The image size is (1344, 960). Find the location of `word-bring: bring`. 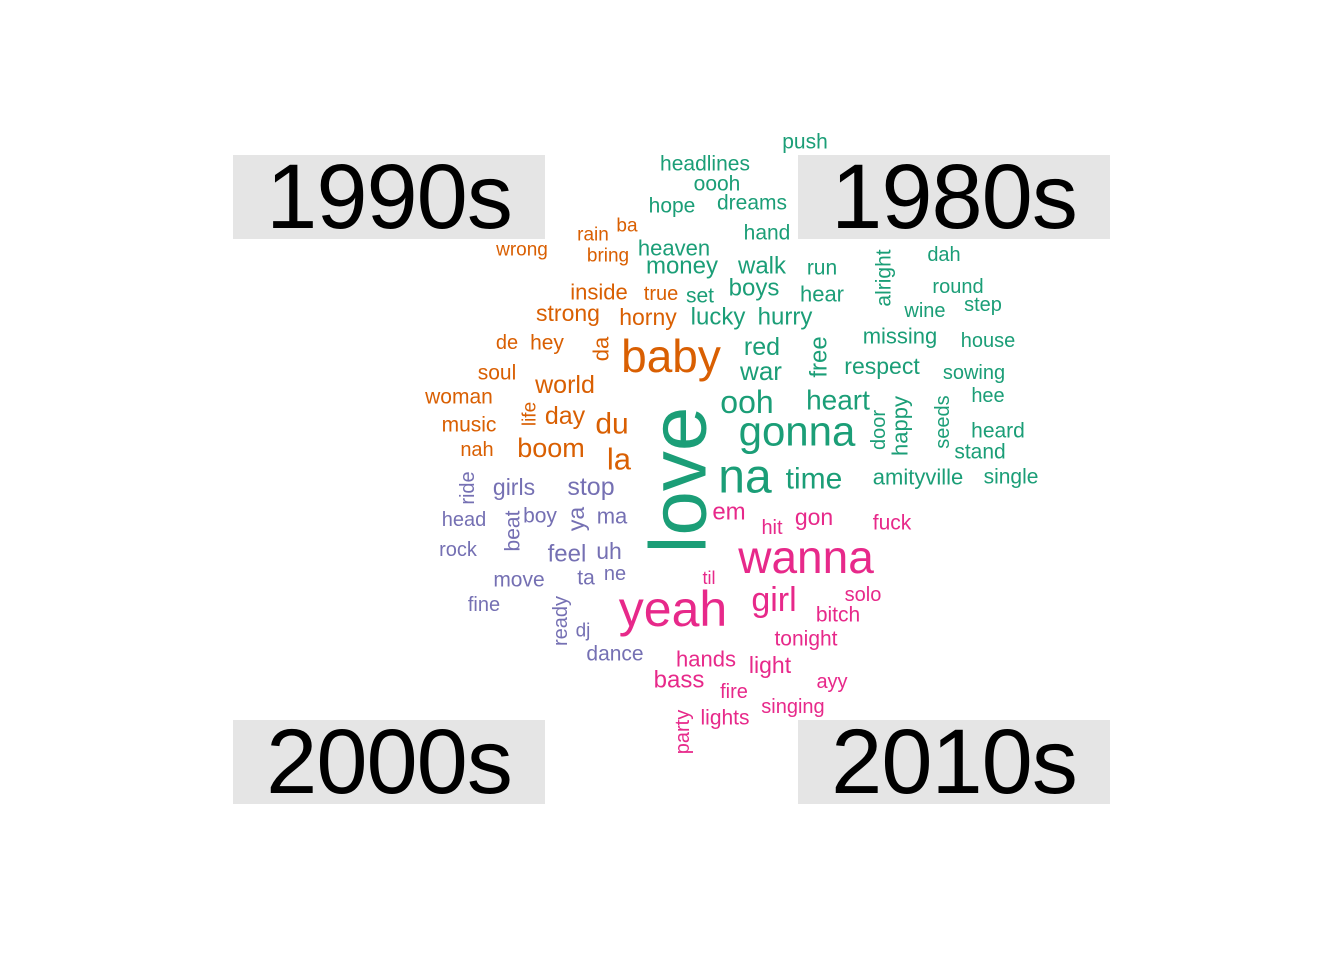

word-bring: bring is located at coordinates (608, 256).